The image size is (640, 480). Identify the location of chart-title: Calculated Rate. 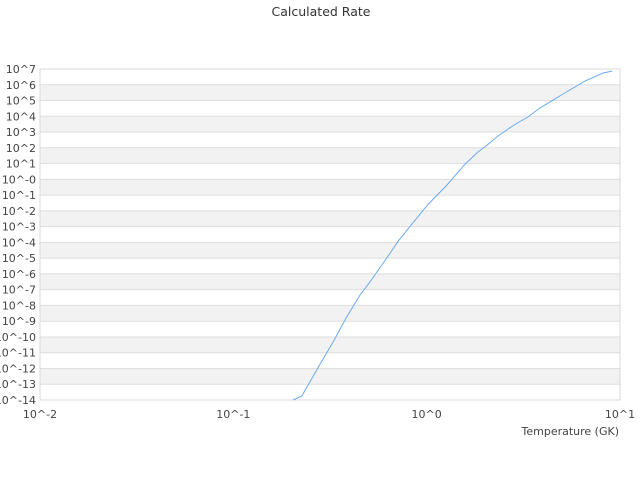
(321, 11).